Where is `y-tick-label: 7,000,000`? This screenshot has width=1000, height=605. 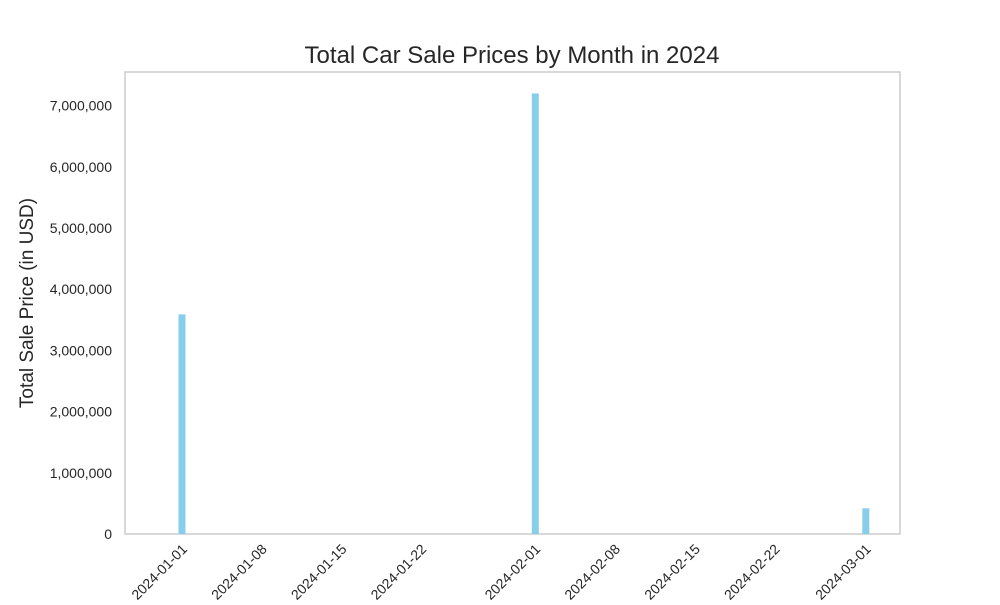
y-tick-label: 7,000,000 is located at coordinates (81, 106).